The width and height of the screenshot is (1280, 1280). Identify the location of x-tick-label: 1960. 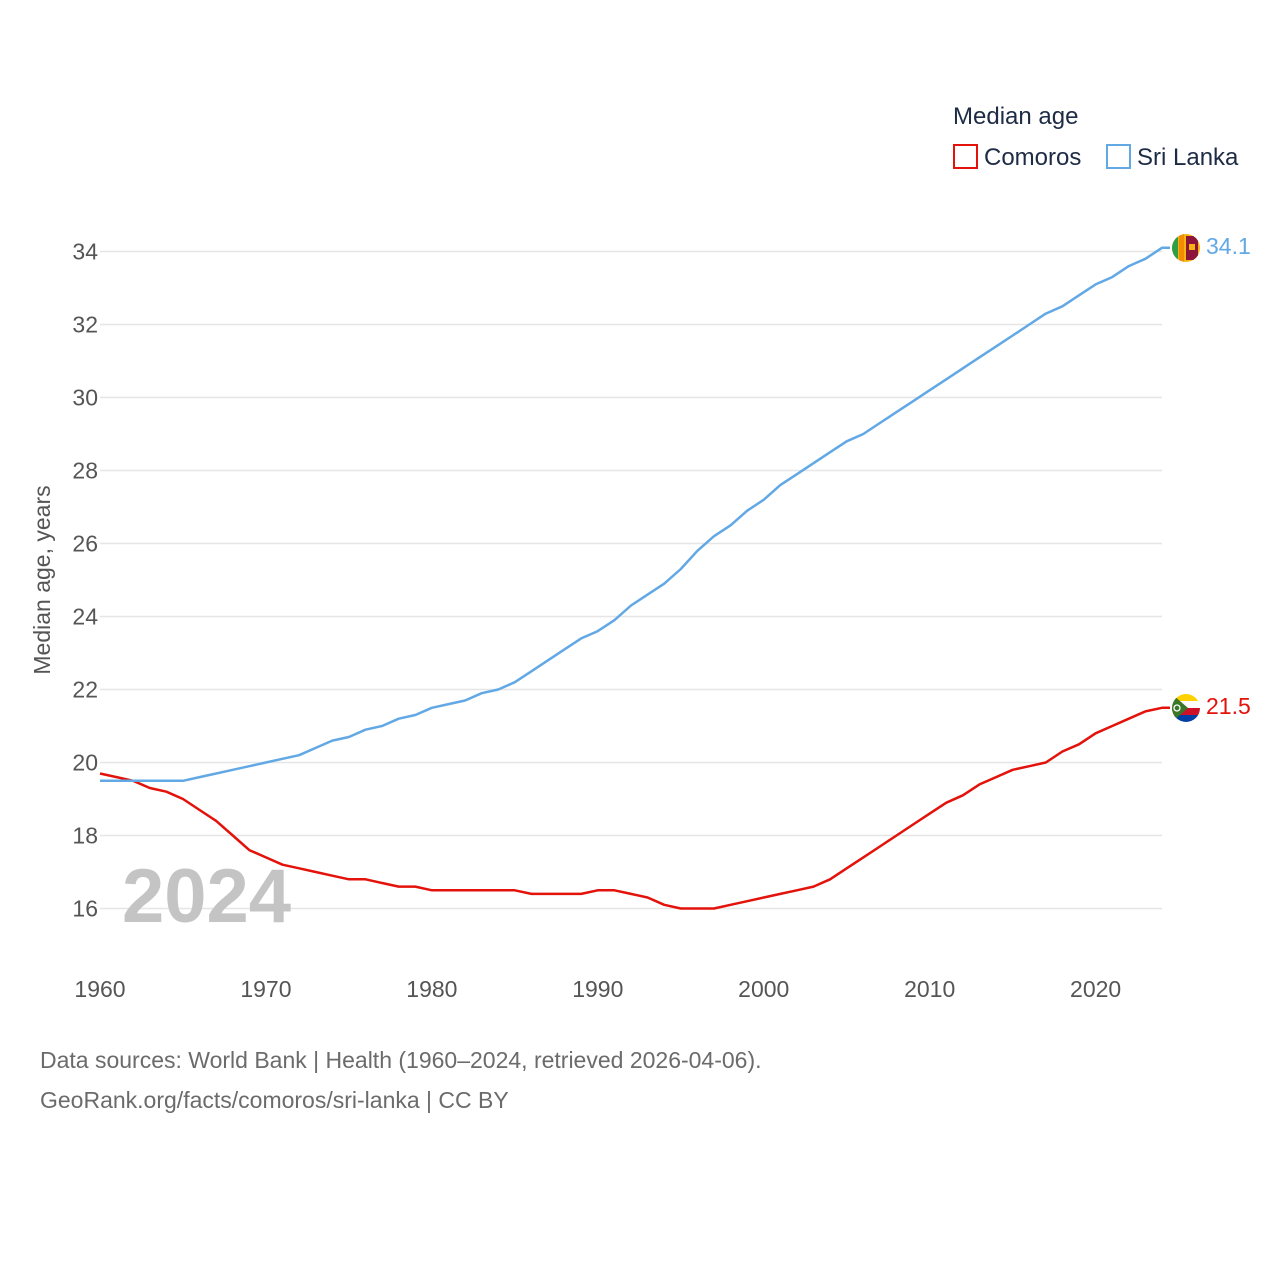
(99, 989).